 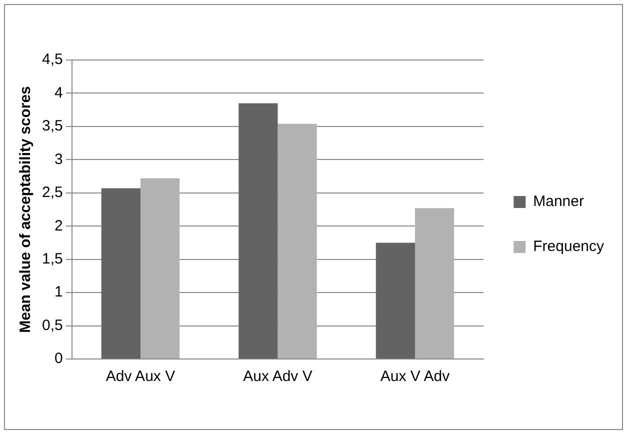 I want to click on y-axis-title: Mean value of acceptability scores, so click(x=25, y=209).